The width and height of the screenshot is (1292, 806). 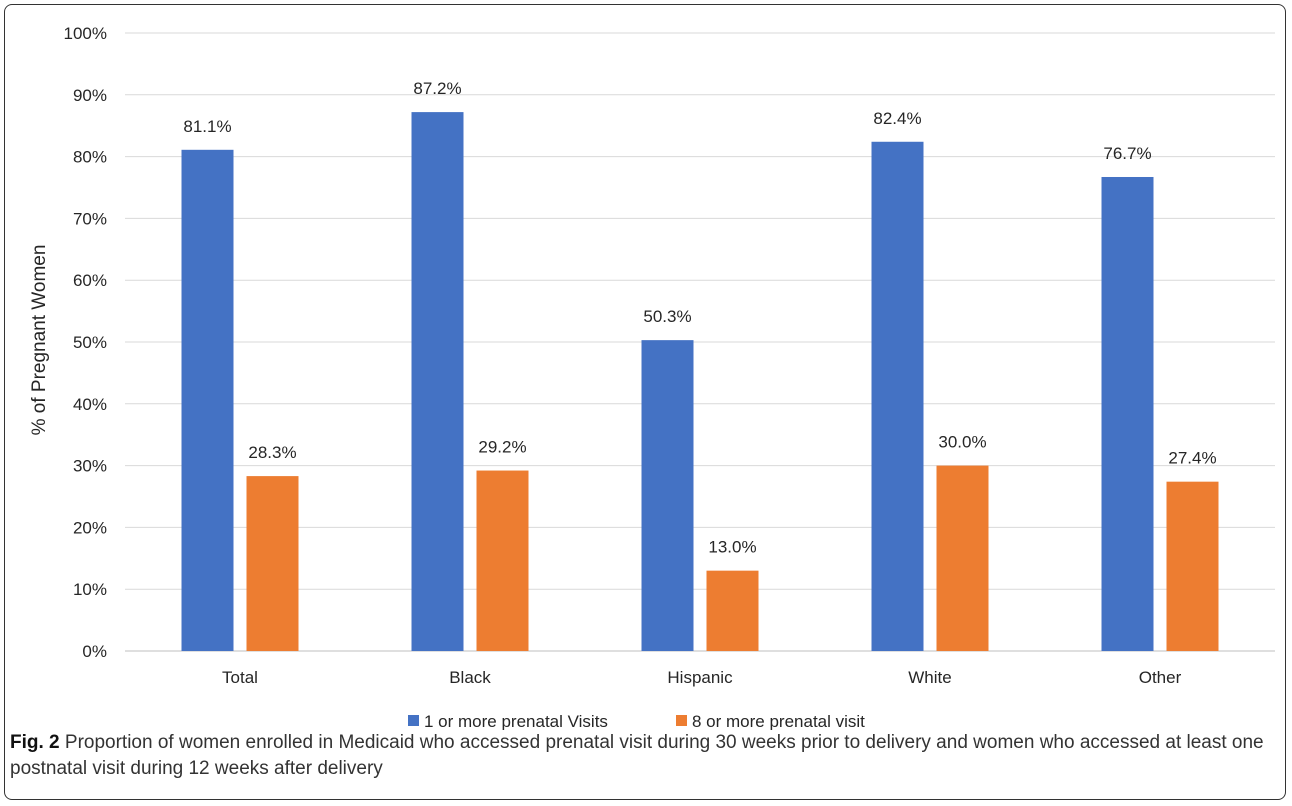 What do you see at coordinates (667, 316) in the screenshot?
I see `data-label: 50.3%` at bounding box center [667, 316].